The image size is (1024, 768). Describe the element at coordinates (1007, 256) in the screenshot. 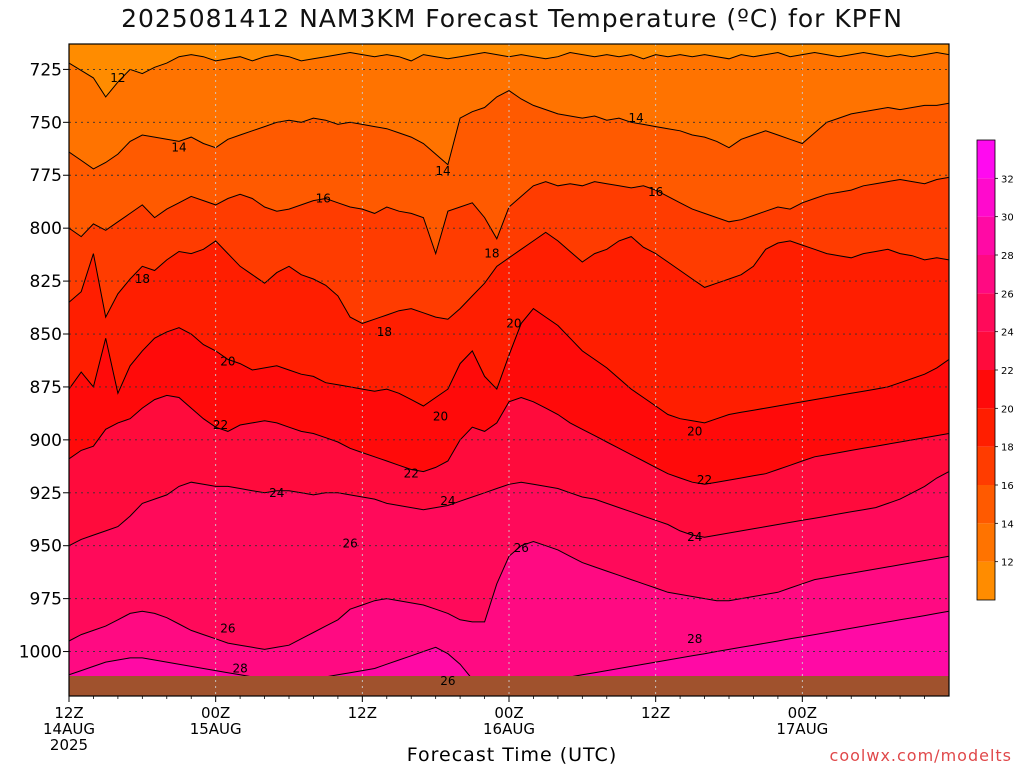

I see `colorbar-label-28: 28` at that location.